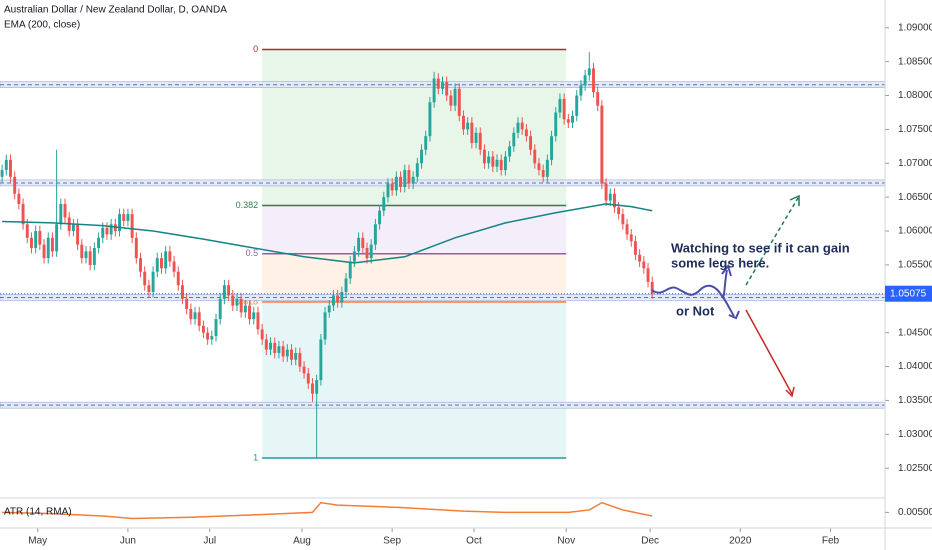 This screenshot has height=550, width=932. What do you see at coordinates (302, 541) in the screenshot?
I see `x-tick-label: Aug` at bounding box center [302, 541].